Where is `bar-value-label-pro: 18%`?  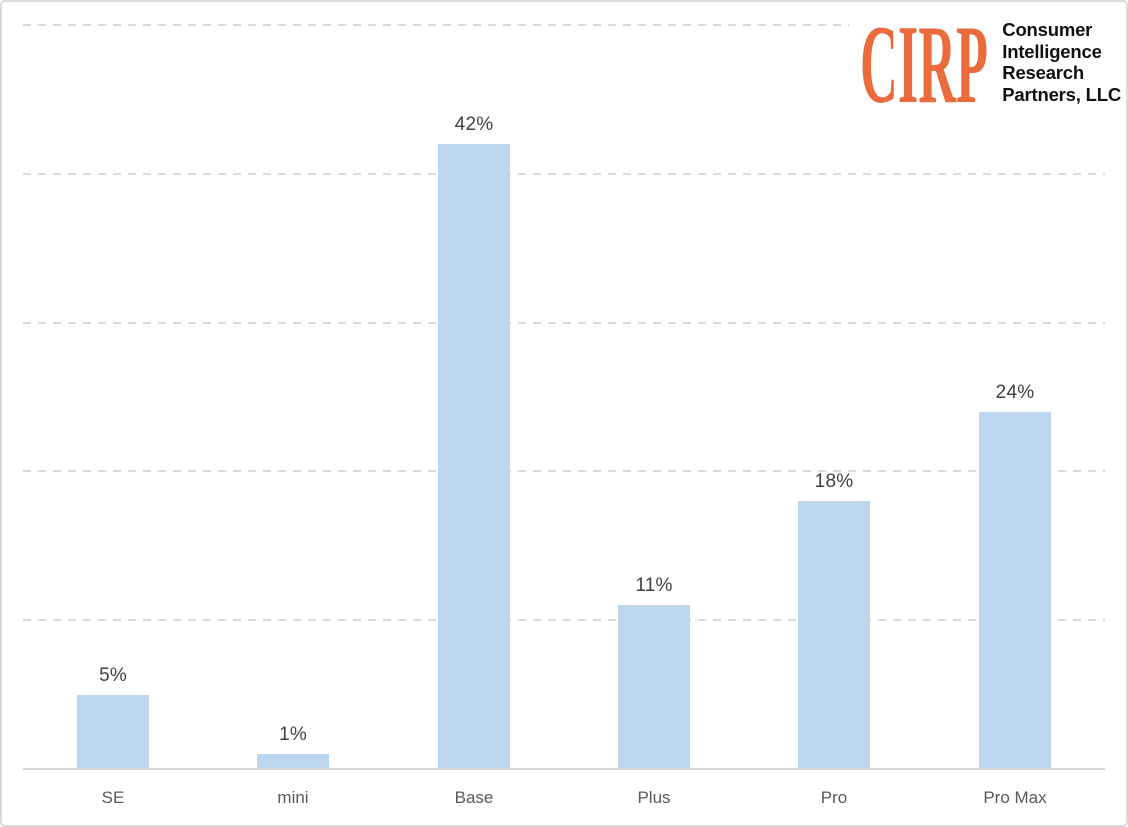
bar-value-label-pro: 18% is located at coordinates (834, 481).